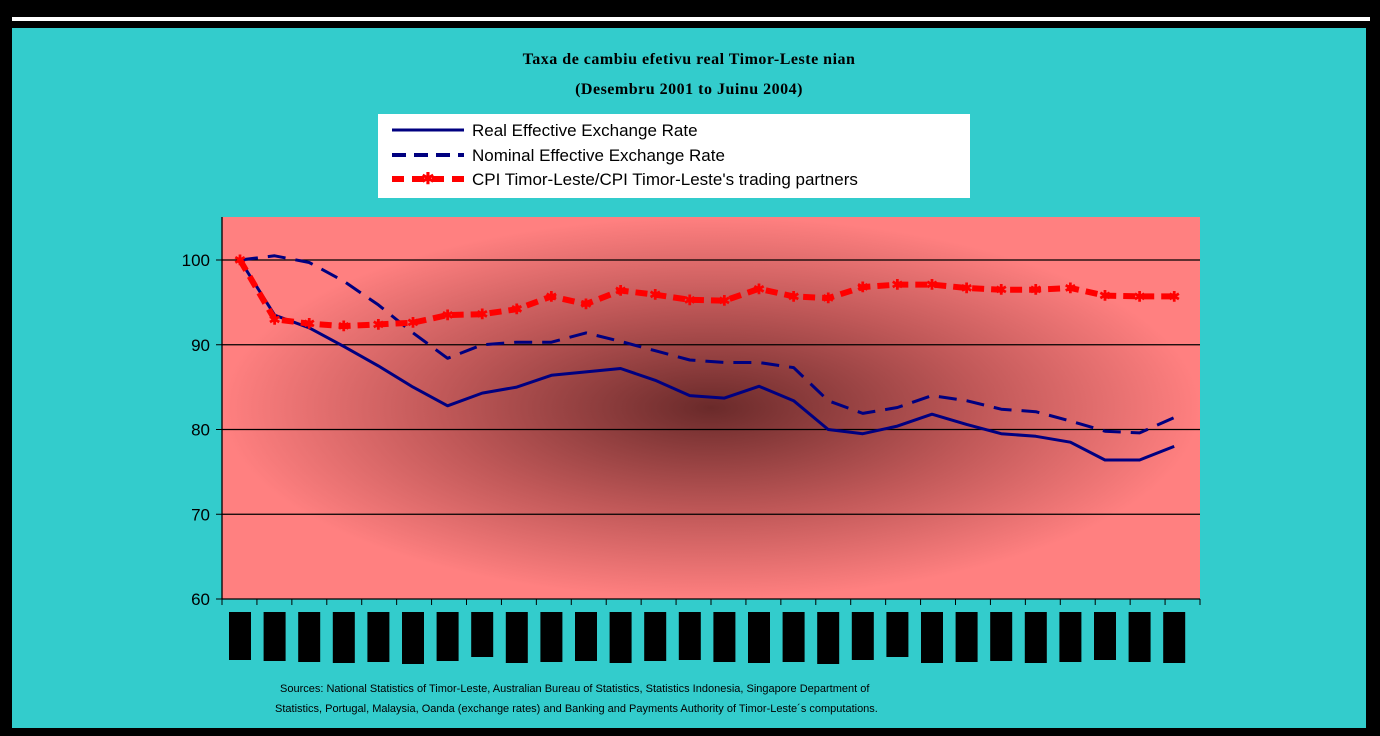 The width and height of the screenshot is (1380, 736). I want to click on y-tick-label-100: 100, so click(196, 260).